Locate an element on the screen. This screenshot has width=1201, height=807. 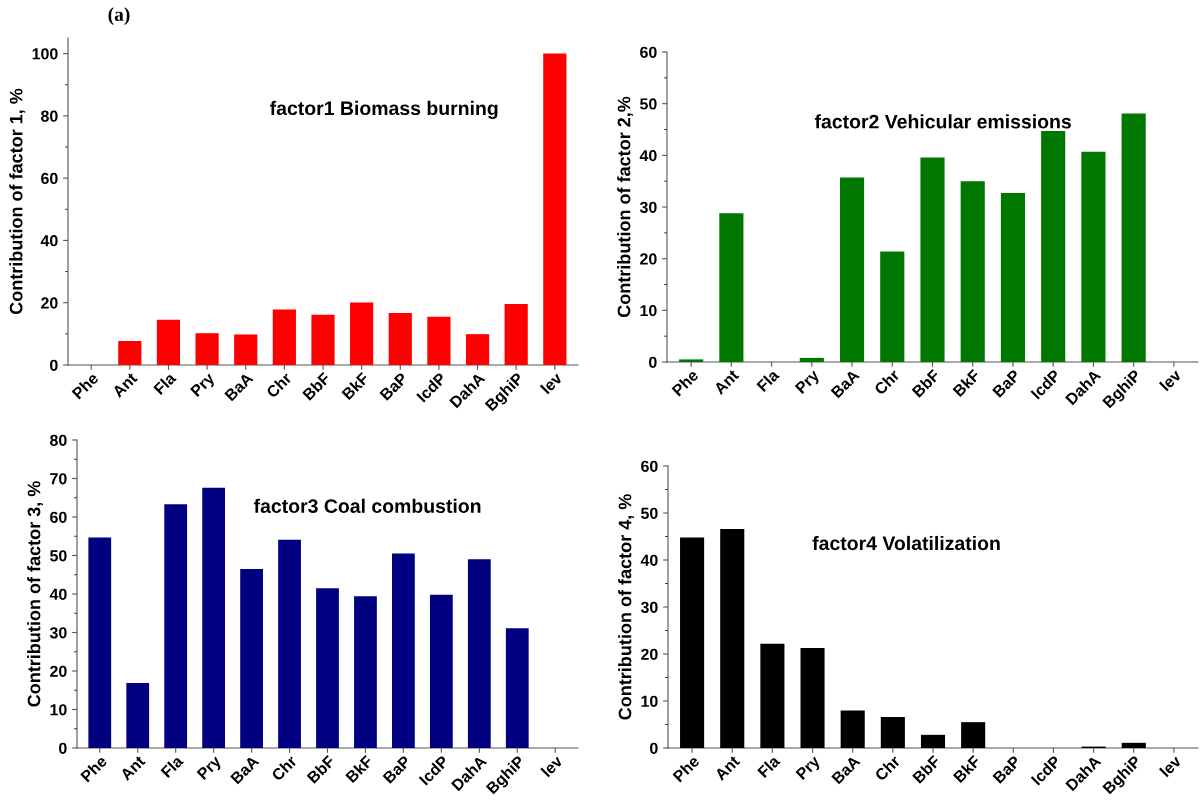
y-axis-title: Contribution of factor 1, % is located at coordinates (17, 201).